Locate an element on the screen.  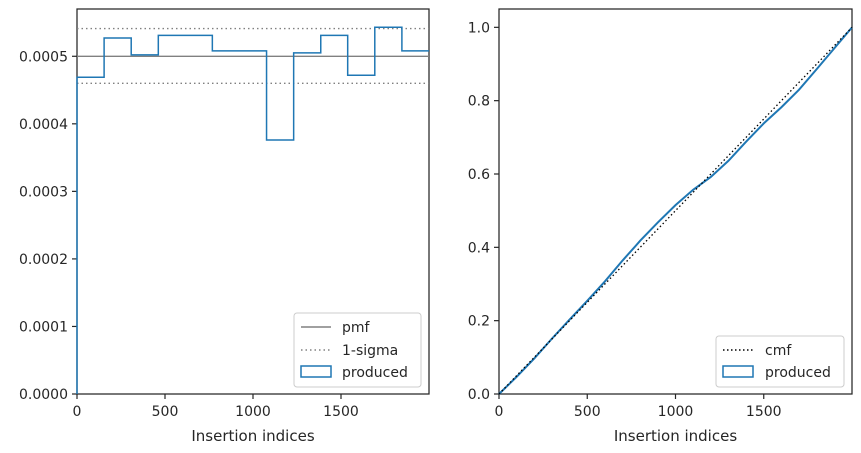
left-y-tick-label: 0.0004 is located at coordinates (43, 125).